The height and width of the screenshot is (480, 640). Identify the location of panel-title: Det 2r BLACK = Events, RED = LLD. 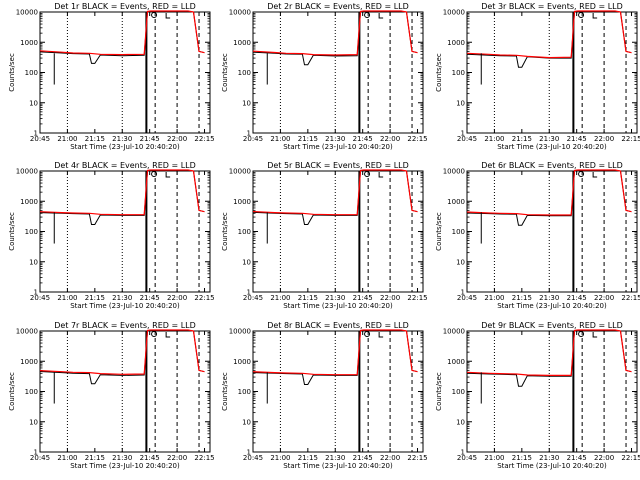
(338, 6).